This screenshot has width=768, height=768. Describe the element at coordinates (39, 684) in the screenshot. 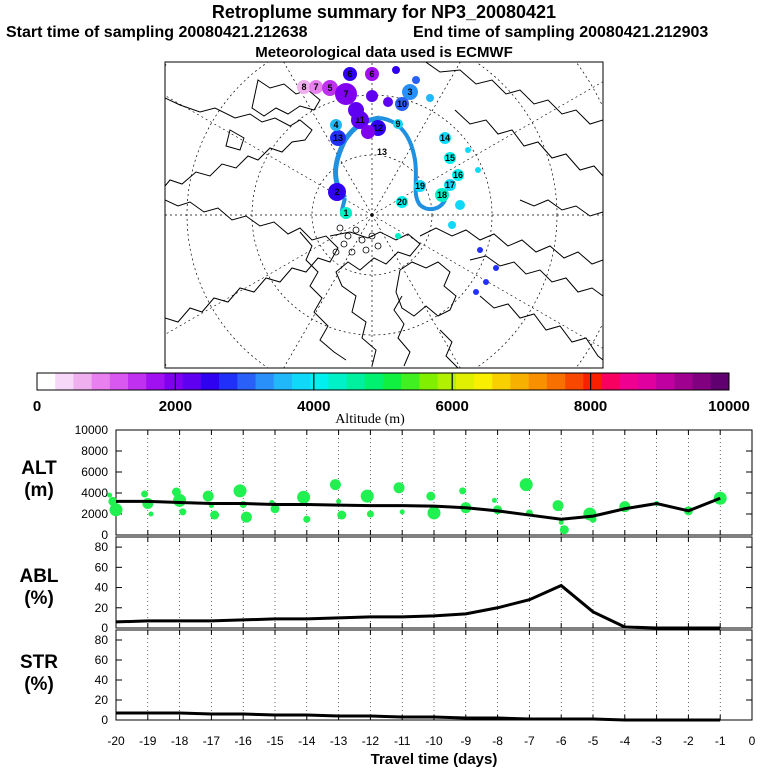

I see `str-label-line2: (%)` at that location.